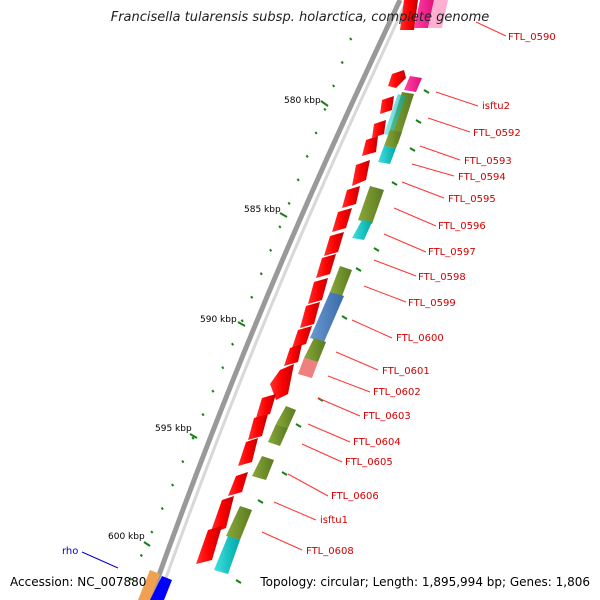  Describe the element at coordinates (334, 520) in the screenshot. I see `gene-label: isftu1` at that location.